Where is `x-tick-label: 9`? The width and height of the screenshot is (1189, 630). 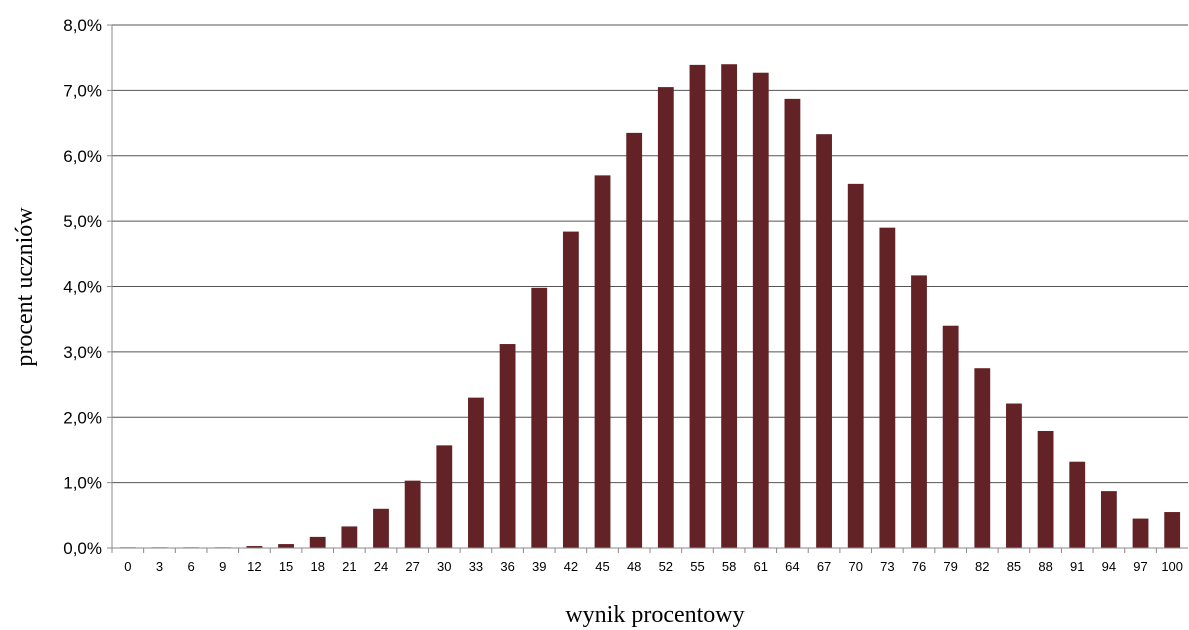
x-tick-label: 9 is located at coordinates (222, 566).